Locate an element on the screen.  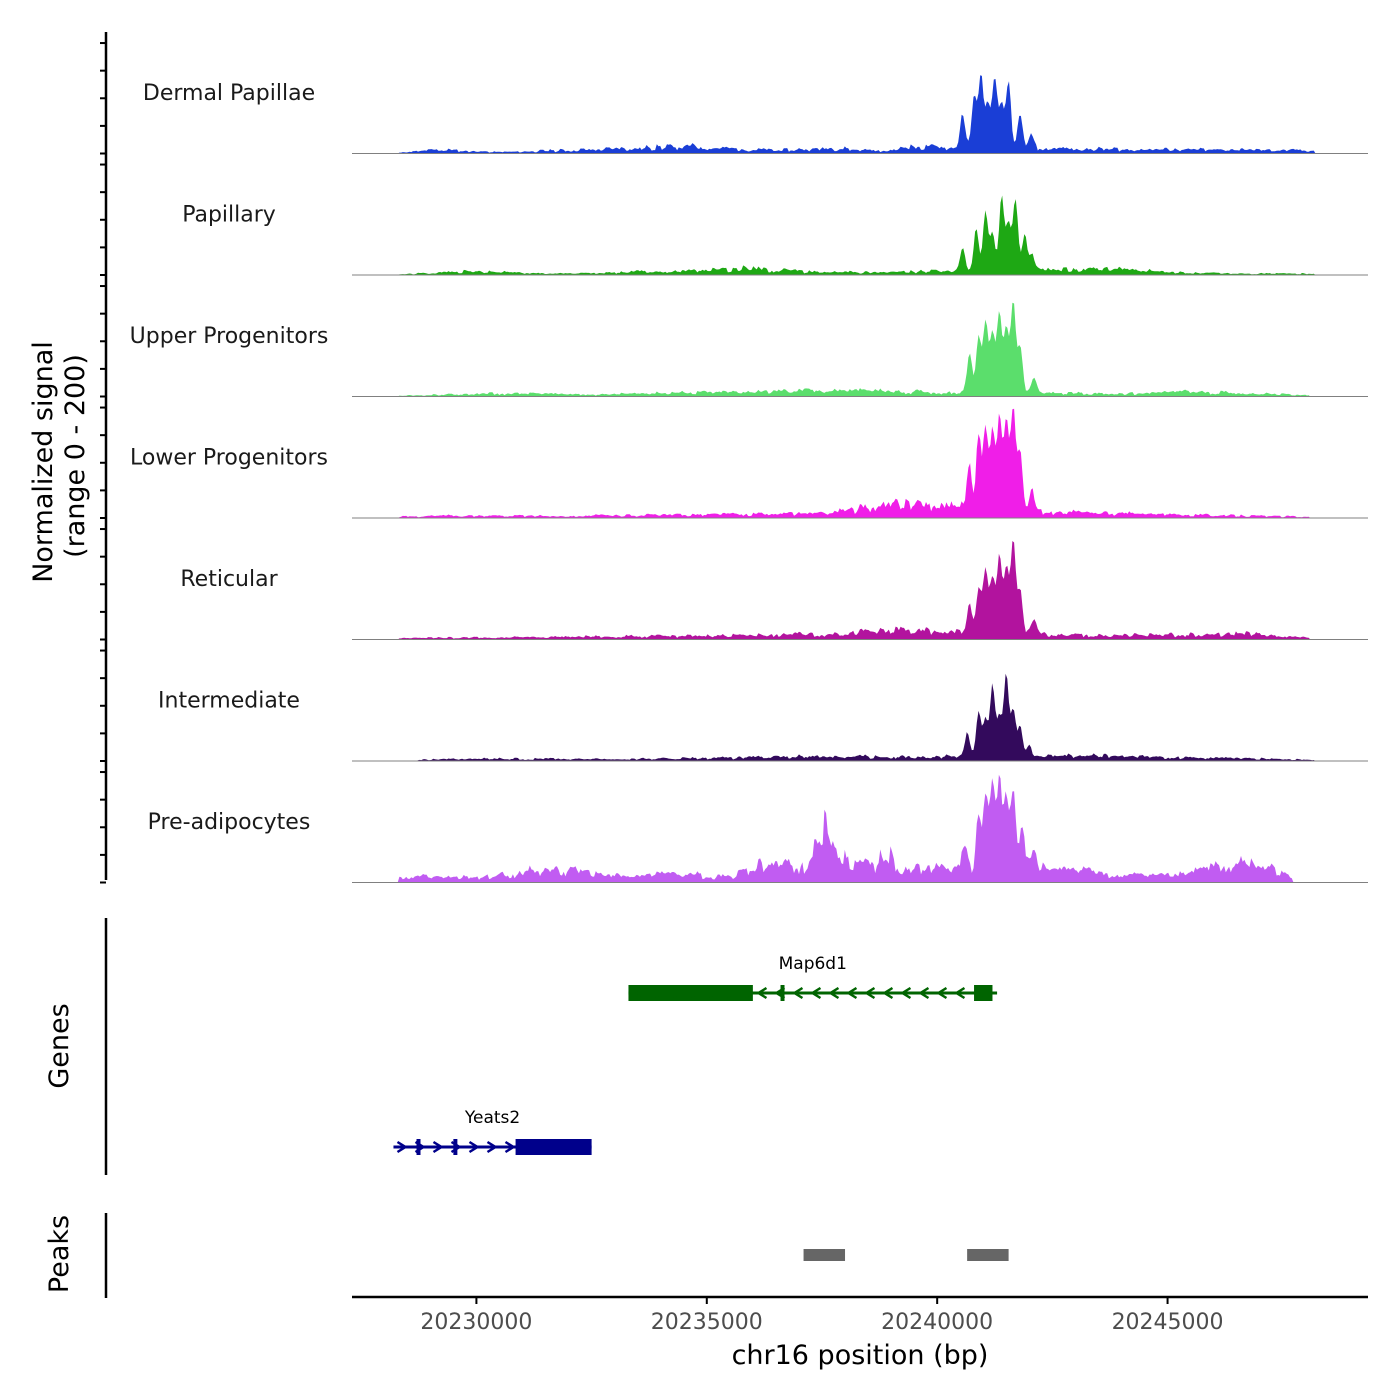
x-axis-label: chr16 position (bp) is located at coordinates (860, 1355).